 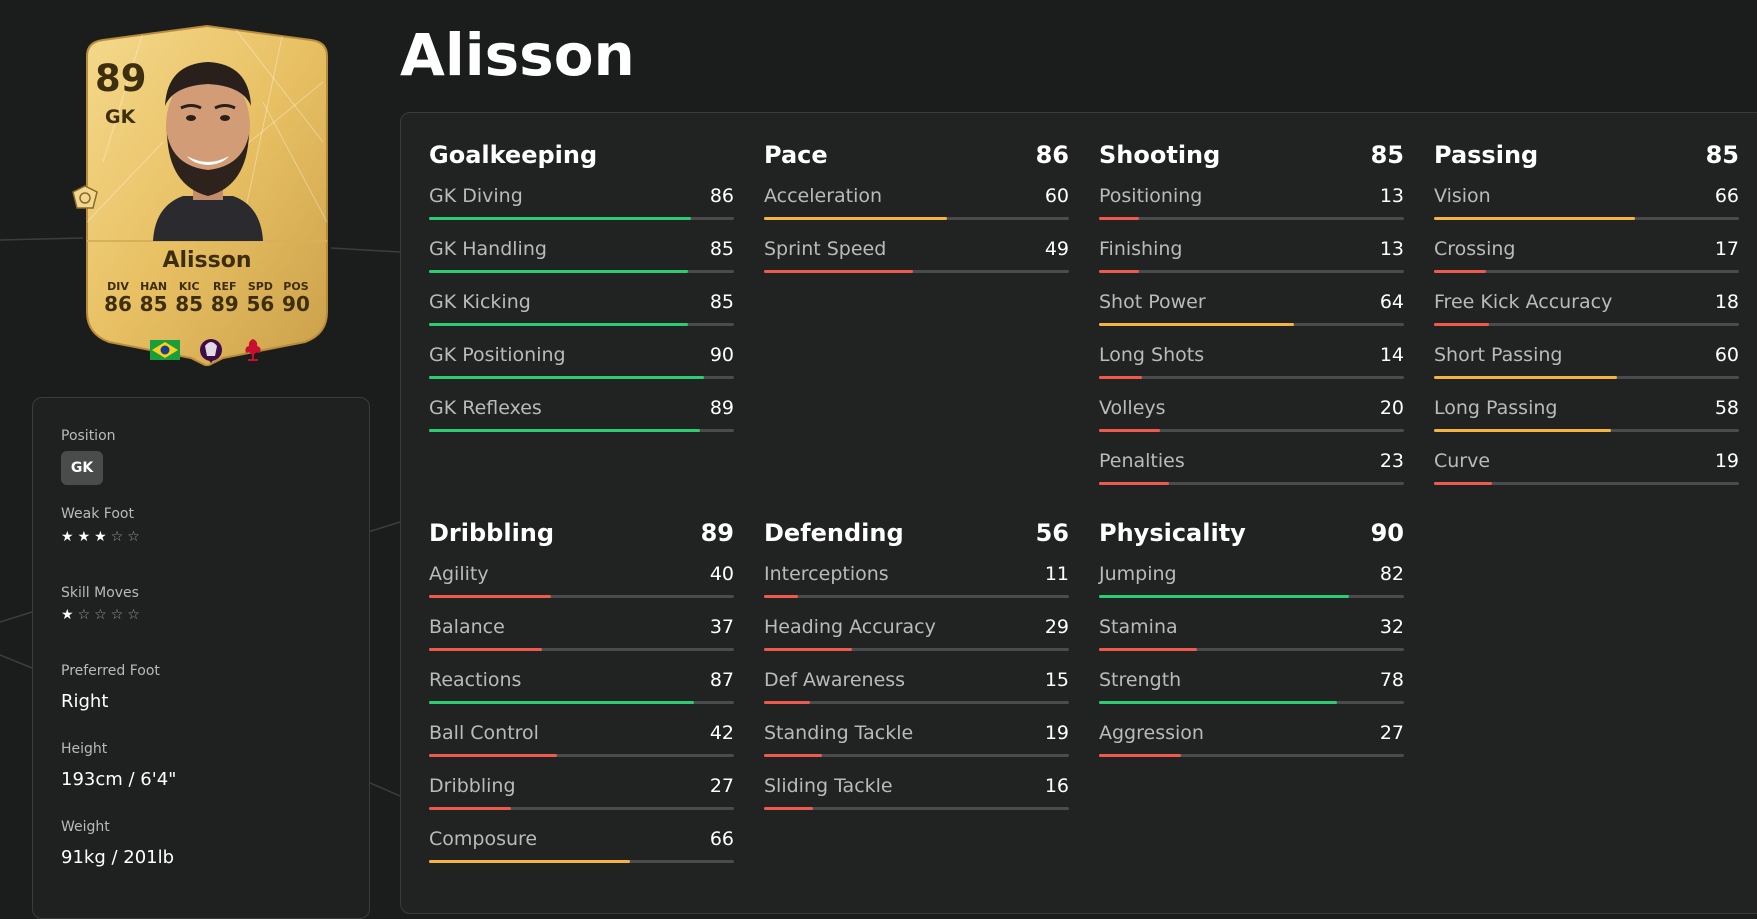 What do you see at coordinates (1586, 476) in the screenshot?
I see `attribute-curve: Curve 19` at bounding box center [1586, 476].